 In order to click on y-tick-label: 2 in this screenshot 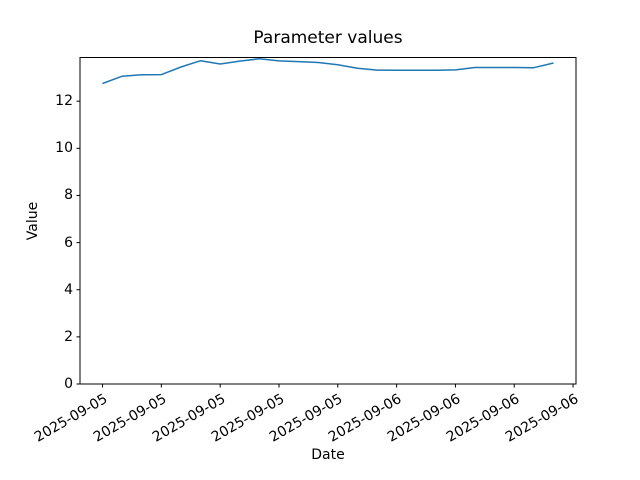, I will do `click(68, 336)`.